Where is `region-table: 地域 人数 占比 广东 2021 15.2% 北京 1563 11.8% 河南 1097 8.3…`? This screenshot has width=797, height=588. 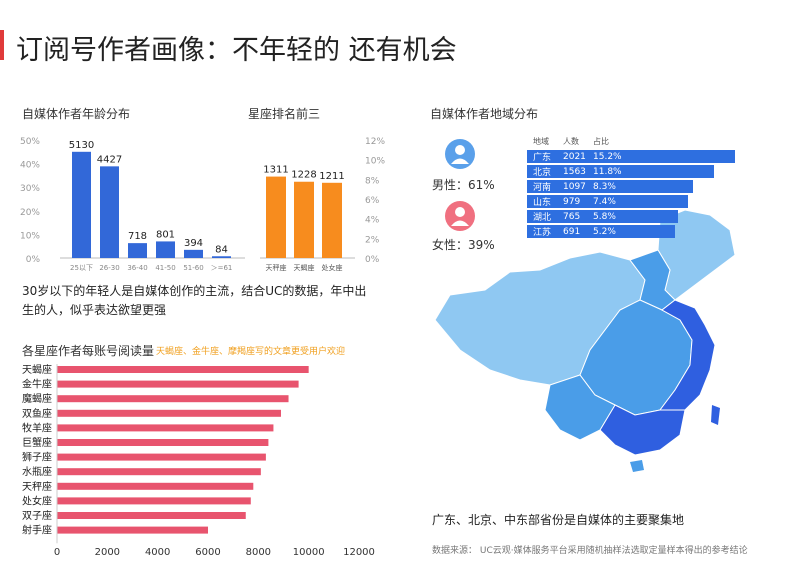
region-table: 地域 人数 占比 广东 2021 15.2% 北京 1563 11.8% 河南 1097 8.3… is located at coordinates (637, 188).